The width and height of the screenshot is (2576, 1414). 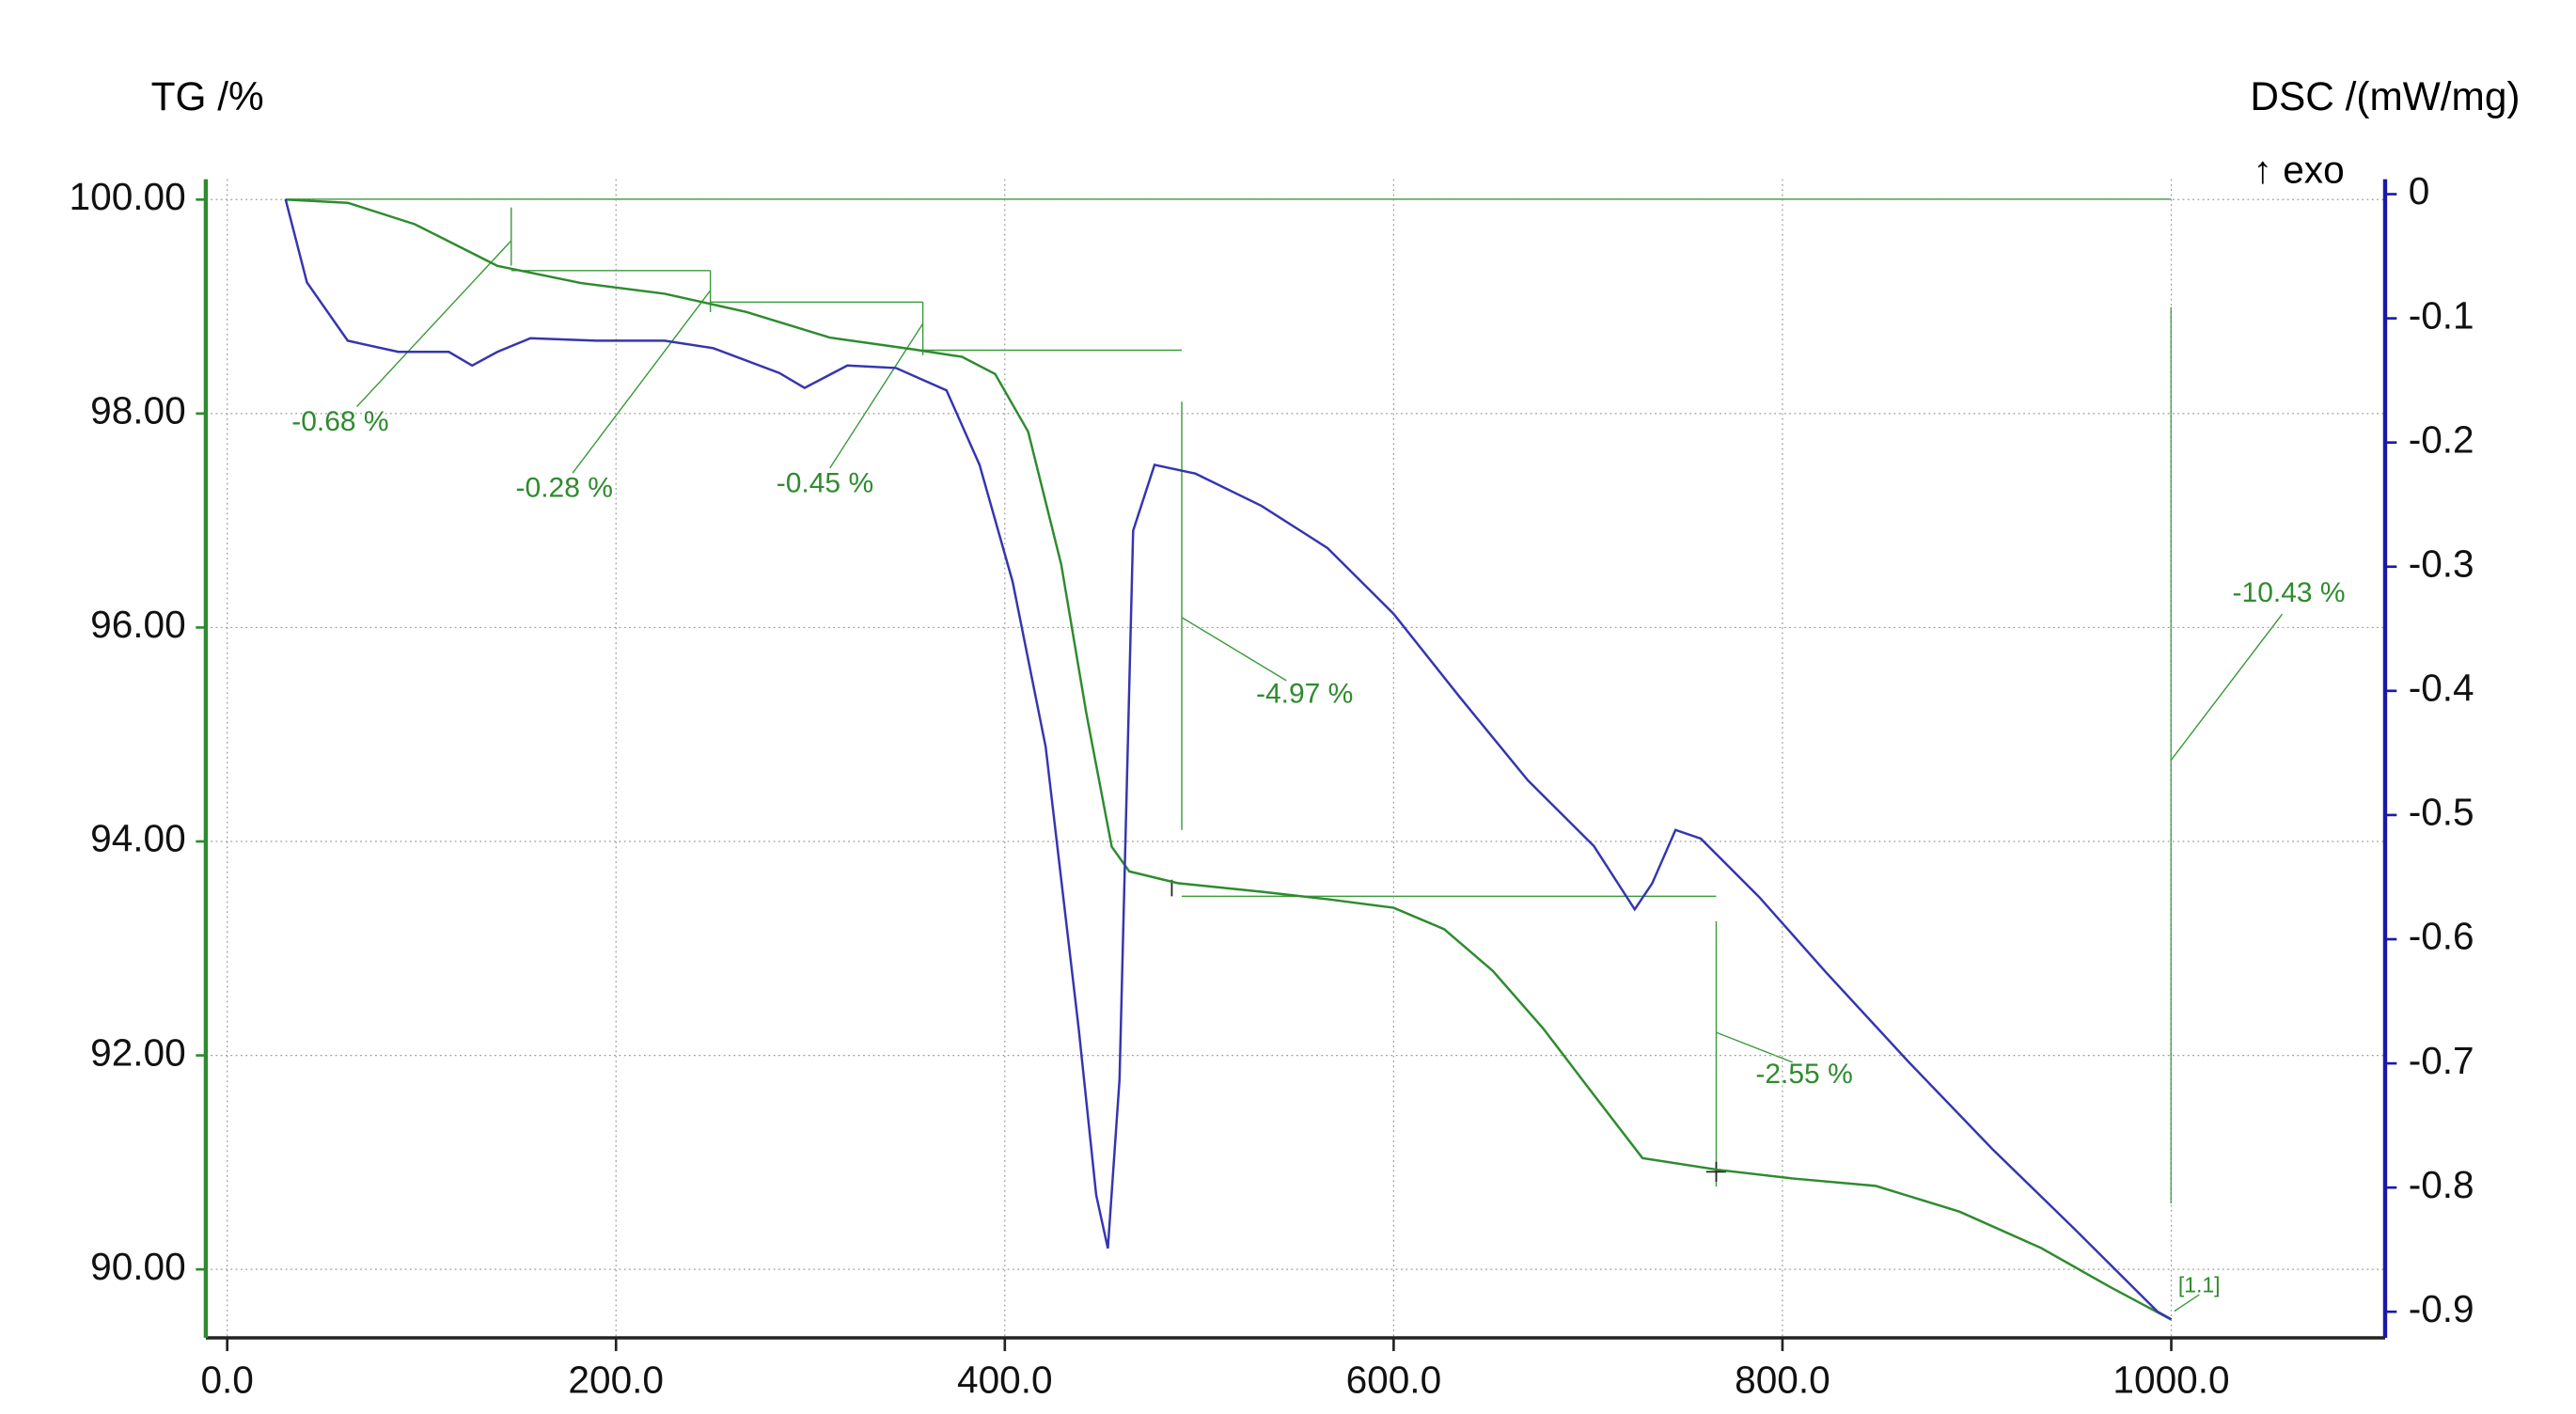 What do you see at coordinates (2441, 439) in the screenshot?
I see `y2-tick-label: -0.2` at bounding box center [2441, 439].